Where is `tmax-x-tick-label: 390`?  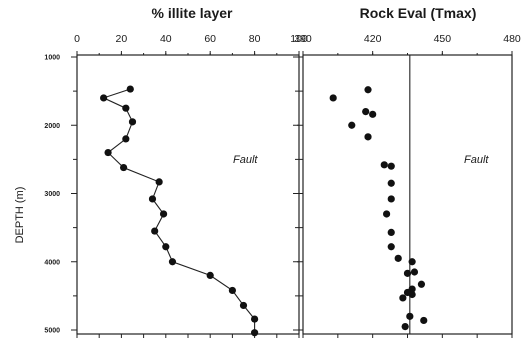
tmax-x-tick-label: 390 is located at coordinates (303, 39).